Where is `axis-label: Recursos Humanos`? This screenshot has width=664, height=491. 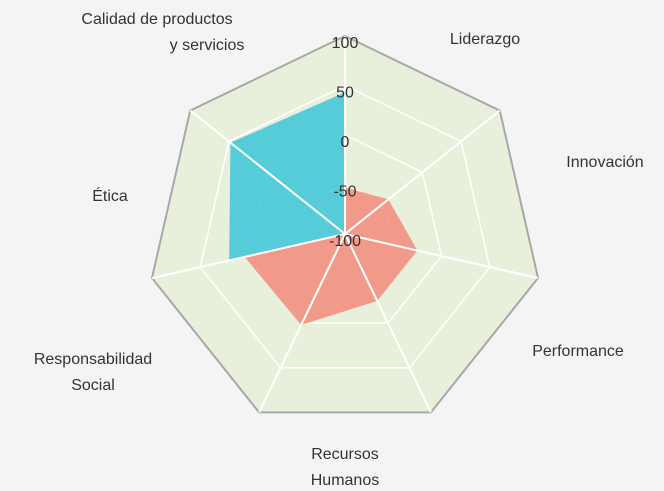
axis-label: Recursos Humanos is located at coordinates (345, 467).